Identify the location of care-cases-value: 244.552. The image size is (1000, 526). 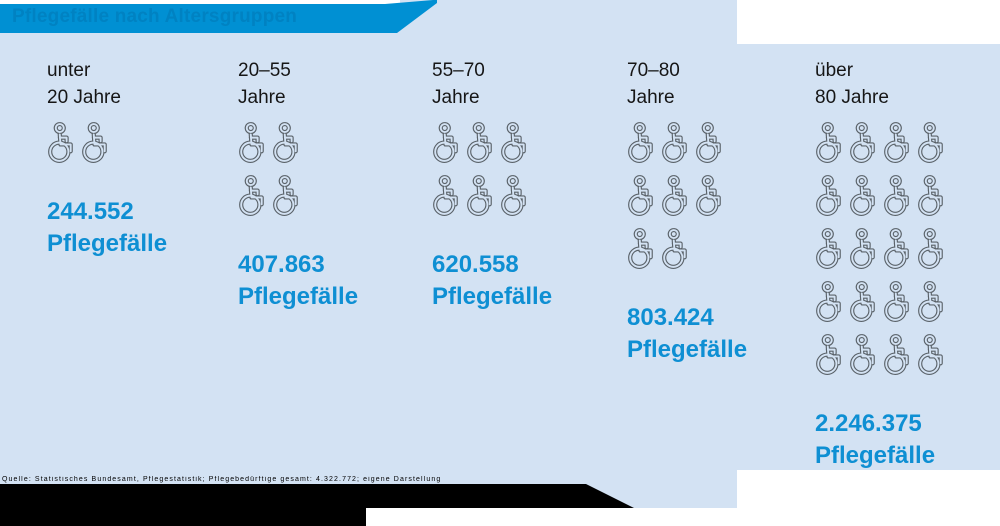
(90, 211).